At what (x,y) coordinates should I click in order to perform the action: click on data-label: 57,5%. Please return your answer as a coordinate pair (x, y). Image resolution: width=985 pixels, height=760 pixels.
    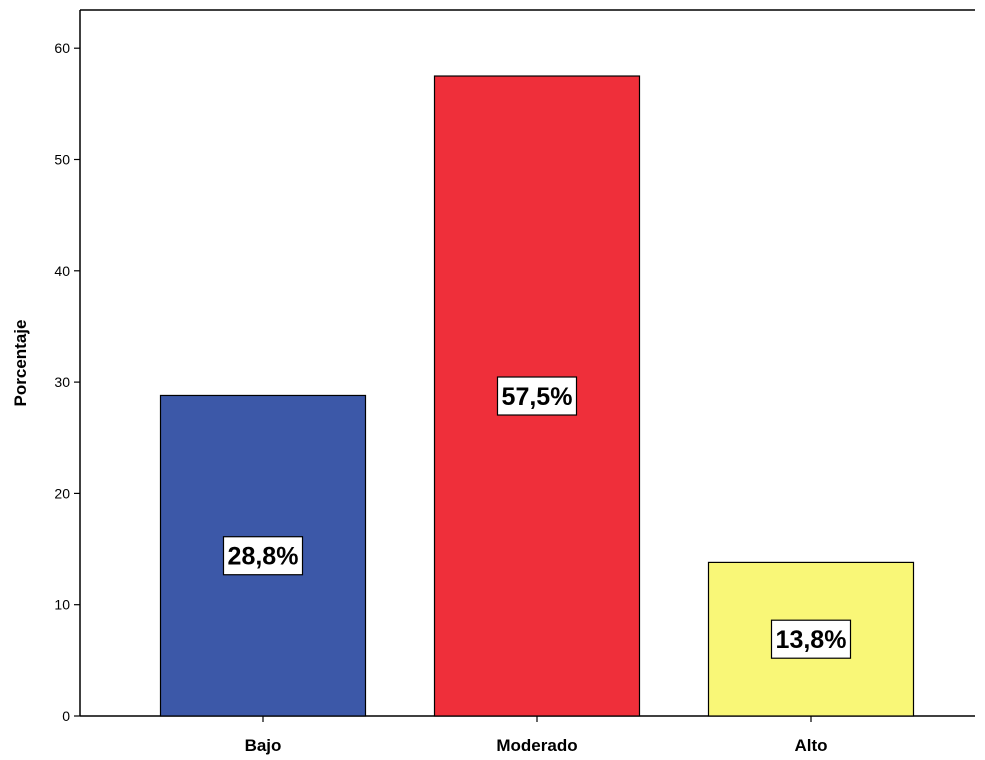
    Looking at the image, I should click on (537, 397).